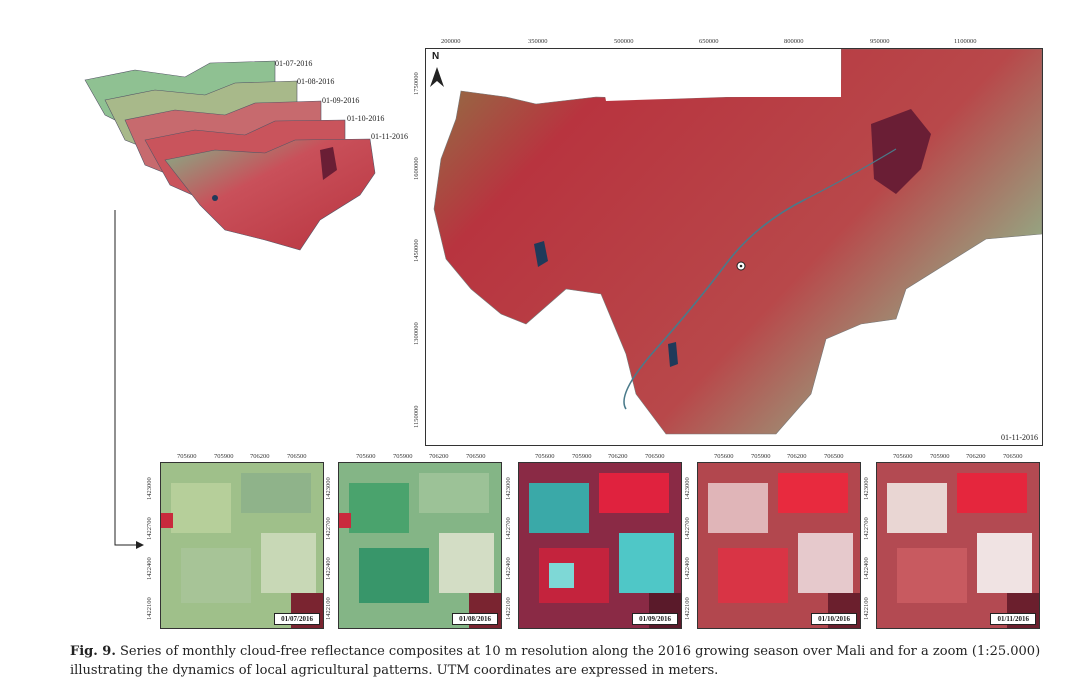 The width and height of the screenshot is (1080, 694). Describe the element at coordinates (297, 619) in the screenshot. I see `zoom-date-1: 01/07/2016` at that location.